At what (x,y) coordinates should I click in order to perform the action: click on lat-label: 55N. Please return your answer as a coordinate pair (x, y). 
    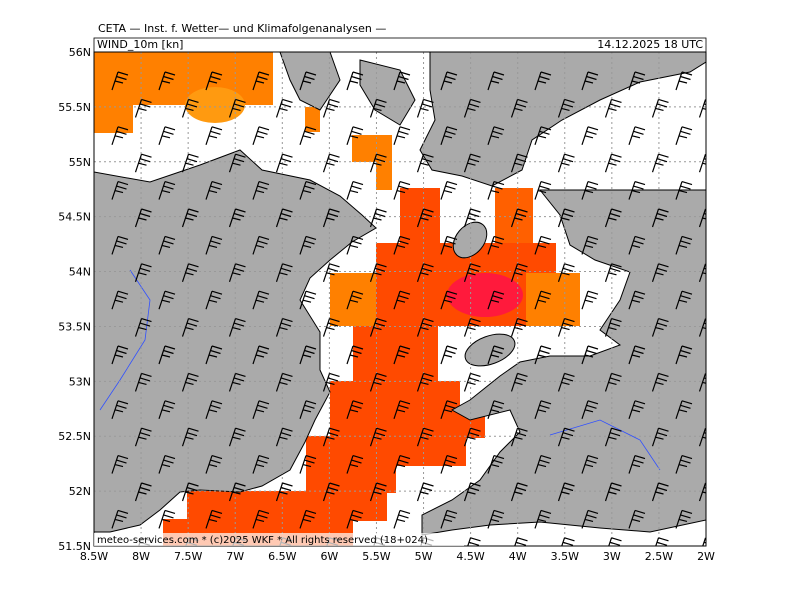
    Looking at the image, I should click on (80, 162).